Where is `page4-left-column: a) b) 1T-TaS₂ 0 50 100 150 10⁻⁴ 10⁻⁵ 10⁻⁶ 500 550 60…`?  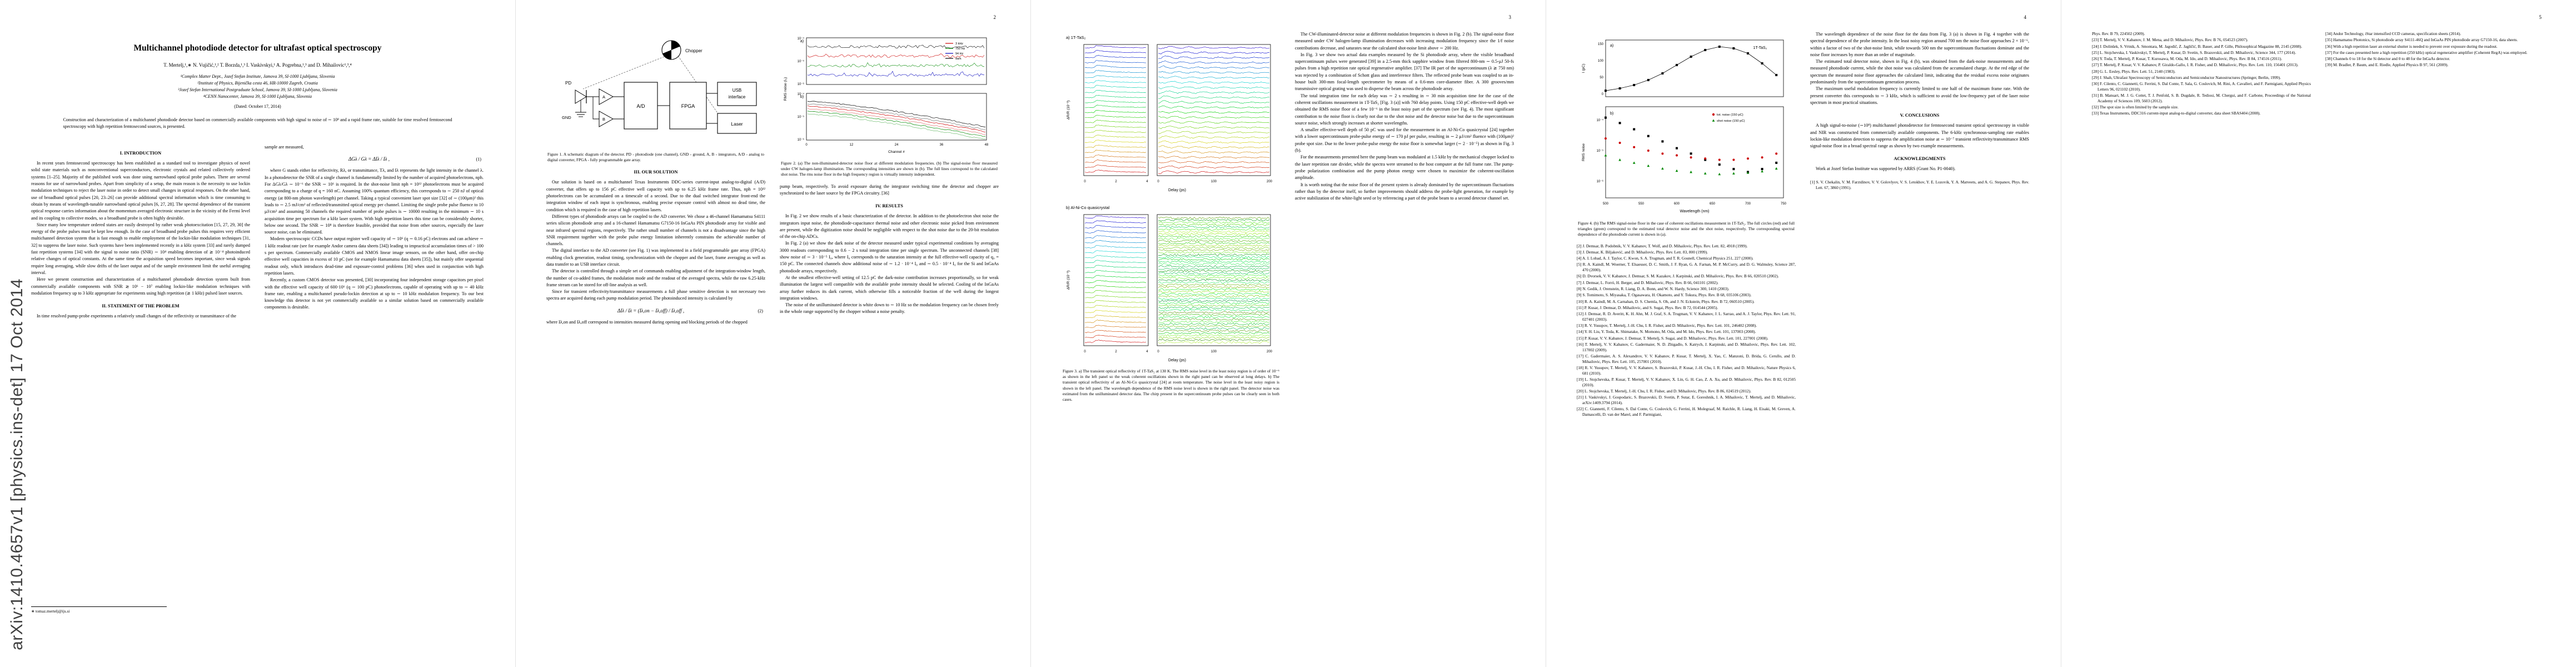 page4-left-column: a) b) 1T-TaS₂ 0 50 100 150 10⁻⁴ 10⁻⁵ 10⁻⁶ 500 550 60… is located at coordinates (1686, 334).